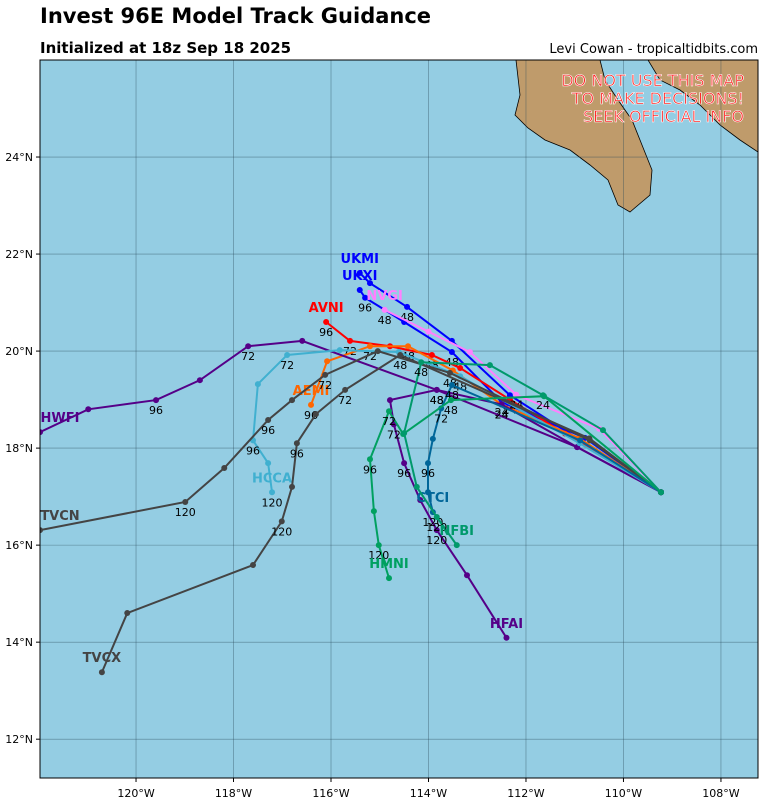 This screenshot has width=768, height=801. Describe the element at coordinates (506, 624) in the screenshot. I see `model-label: HFAI` at that location.